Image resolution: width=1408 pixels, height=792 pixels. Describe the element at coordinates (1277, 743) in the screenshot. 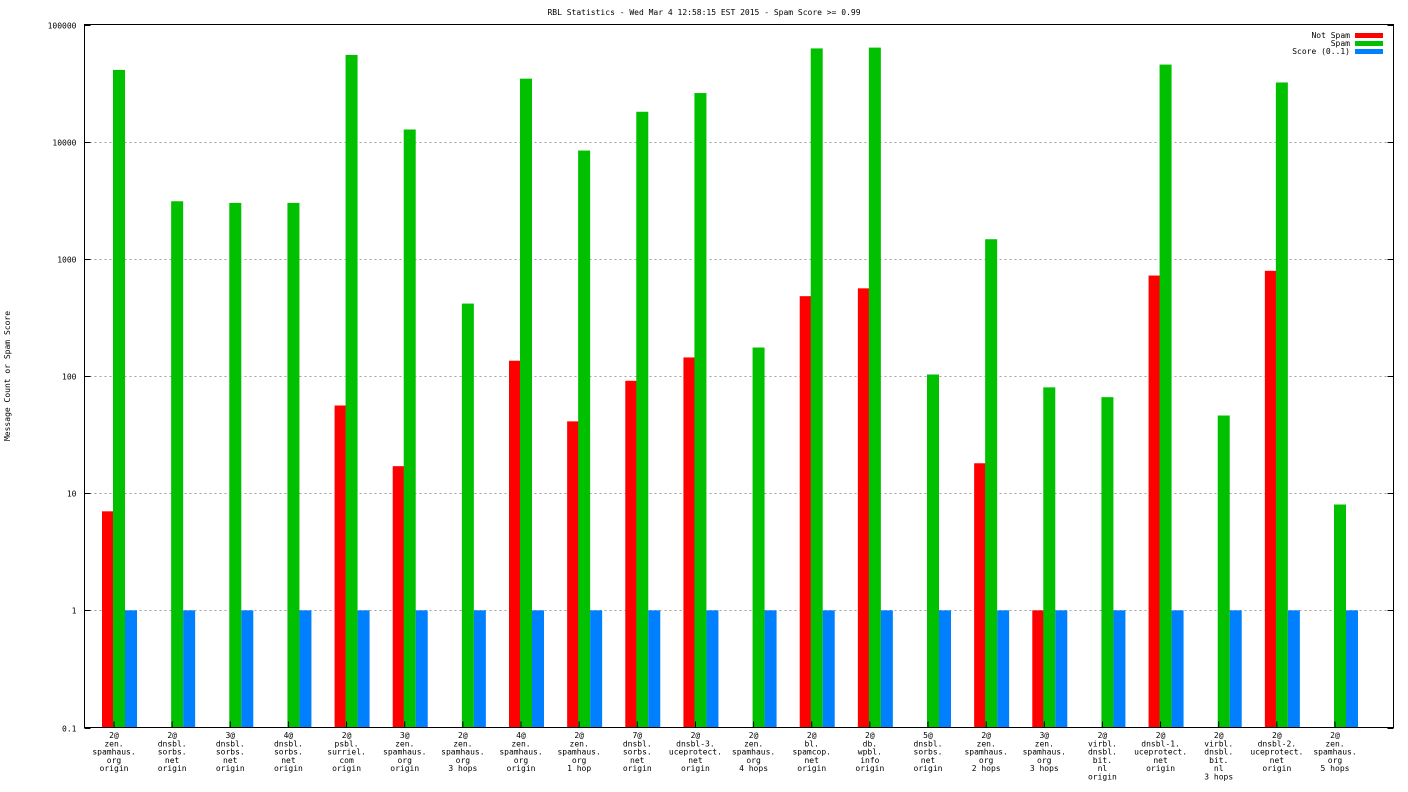

I see `x-tick-label-line: dnsbl-2.` at that location.